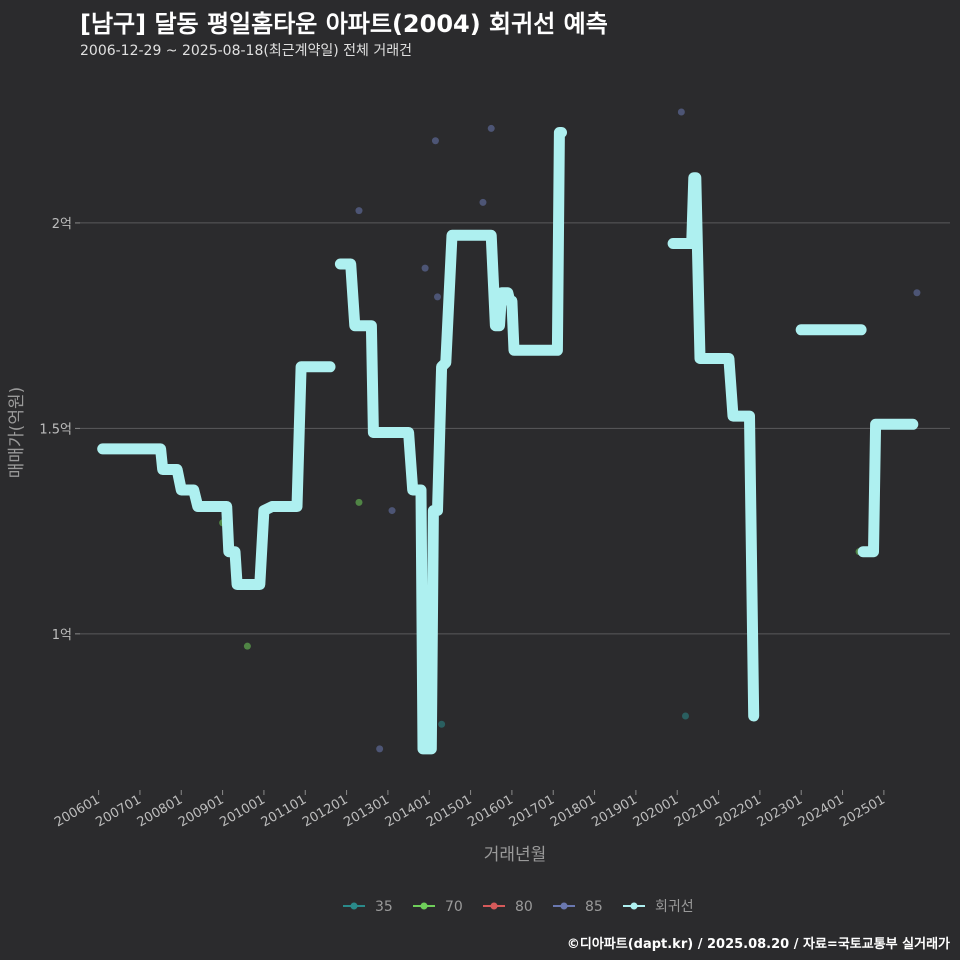 This screenshot has height=960, width=960. I want to click on legend: 35 70 80 85 회귀선, so click(518, 907).